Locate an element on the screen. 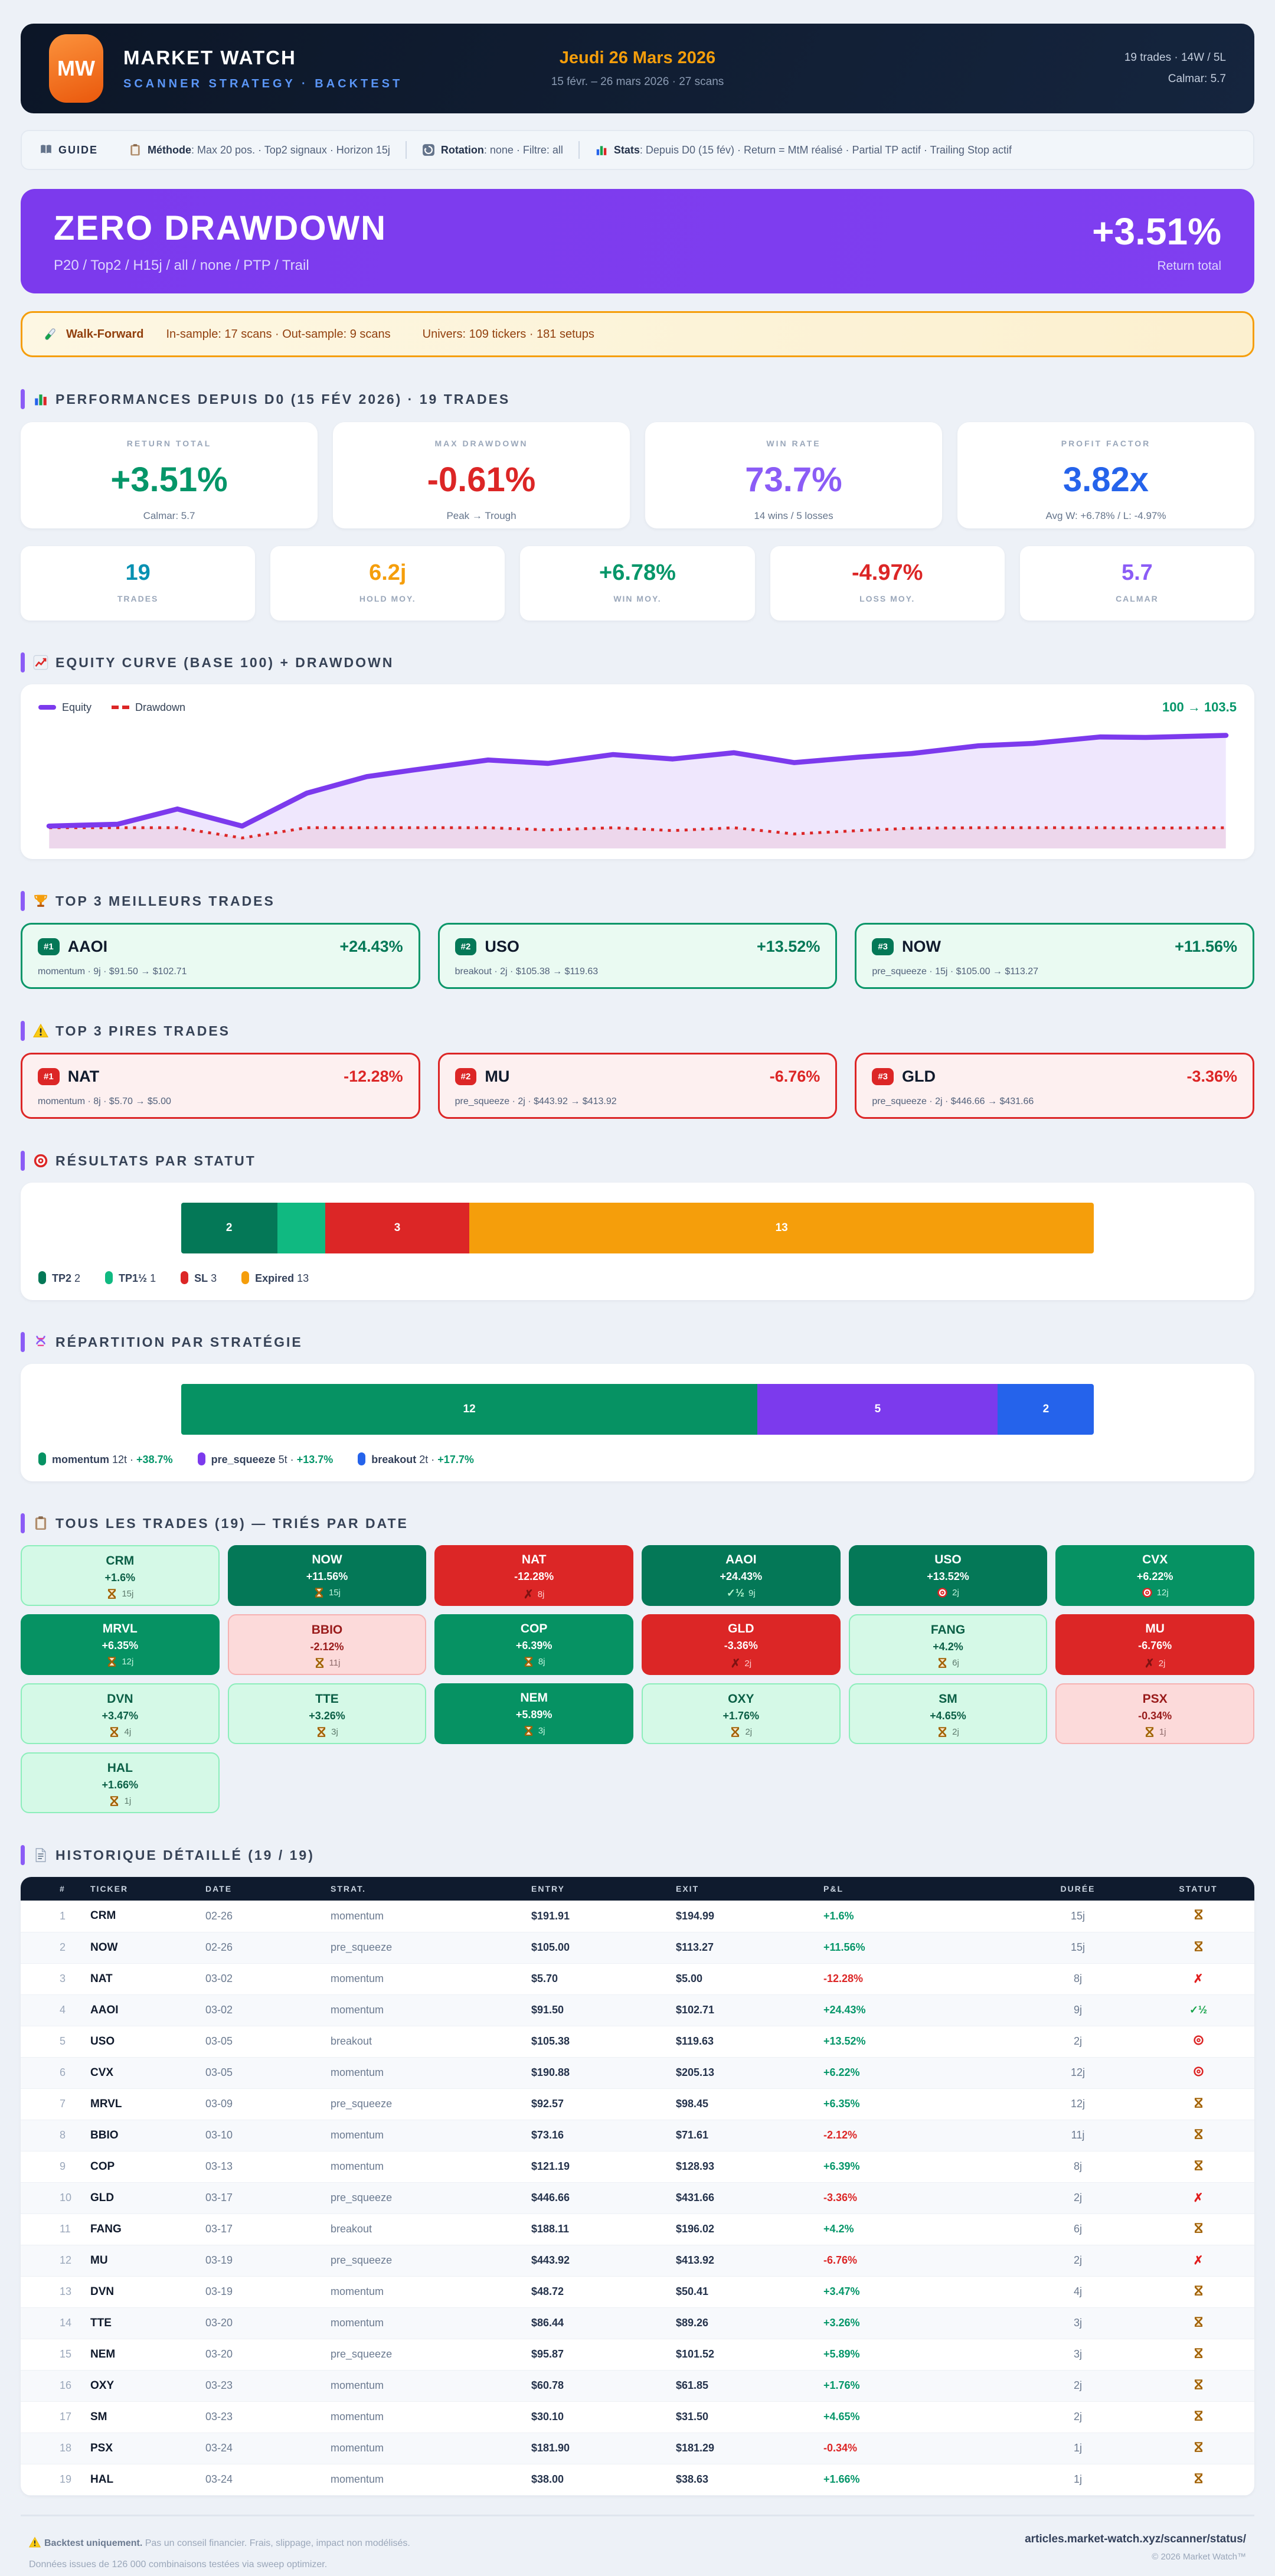  section-title: RÉSULTATS PAR STATUT is located at coordinates (155, 1161).